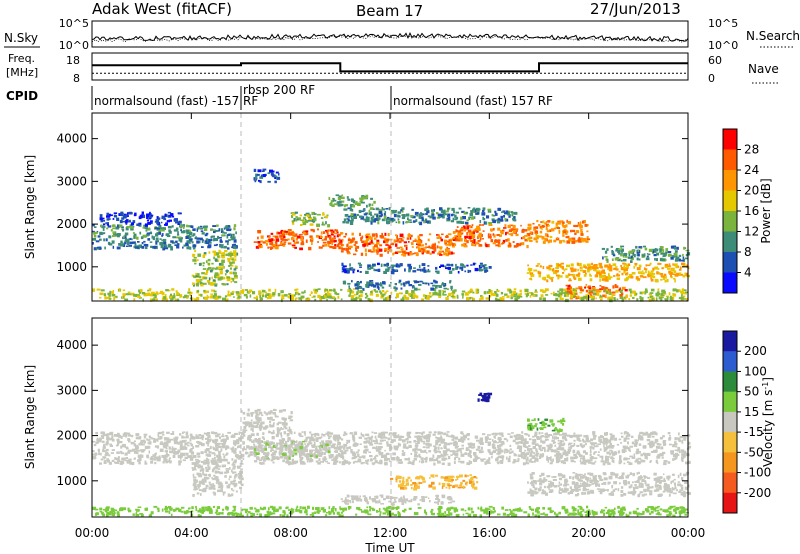 The height and width of the screenshot is (554, 800). I want to click on noise-search-label: N.Search, so click(773, 36).